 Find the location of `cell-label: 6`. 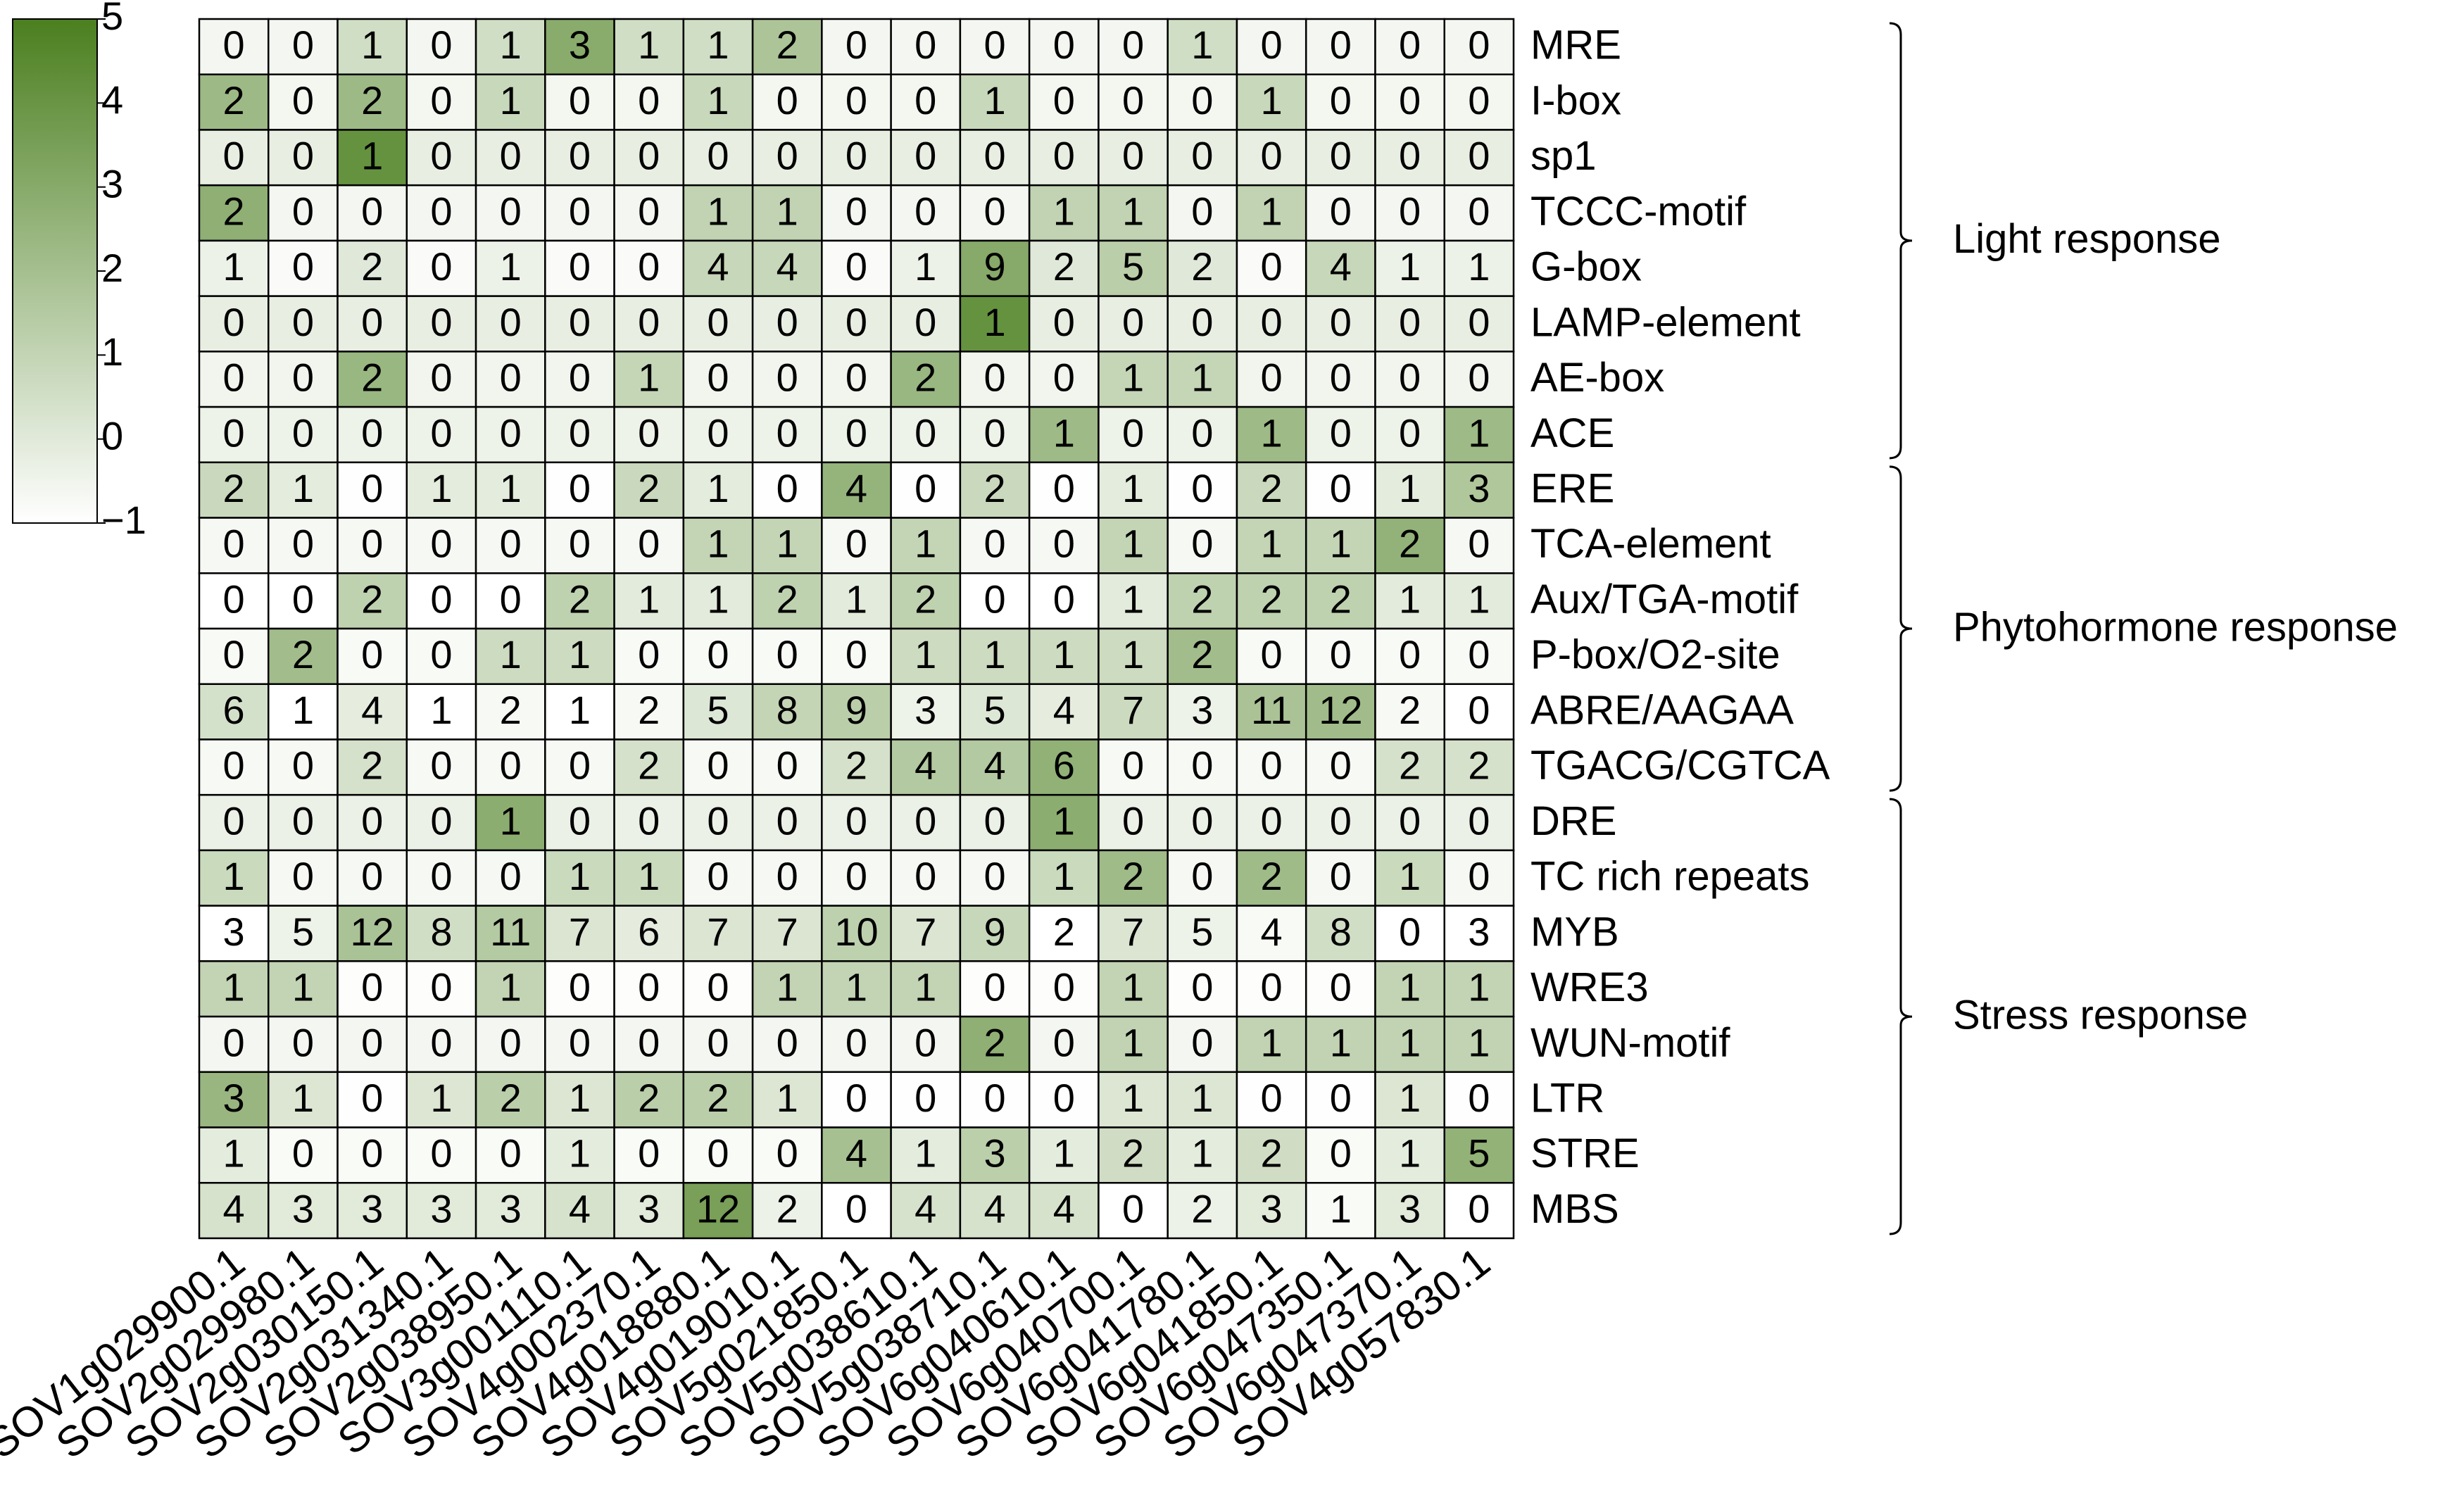

cell-label: 6 is located at coordinates (649, 932).